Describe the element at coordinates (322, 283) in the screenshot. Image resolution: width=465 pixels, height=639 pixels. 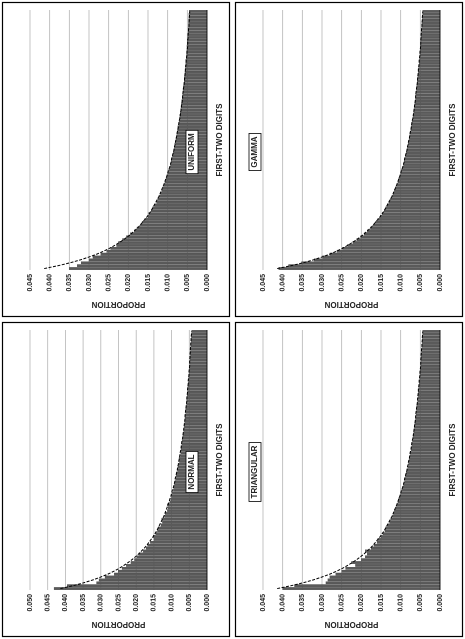
I see `y-tick-label: 0.030` at that location.